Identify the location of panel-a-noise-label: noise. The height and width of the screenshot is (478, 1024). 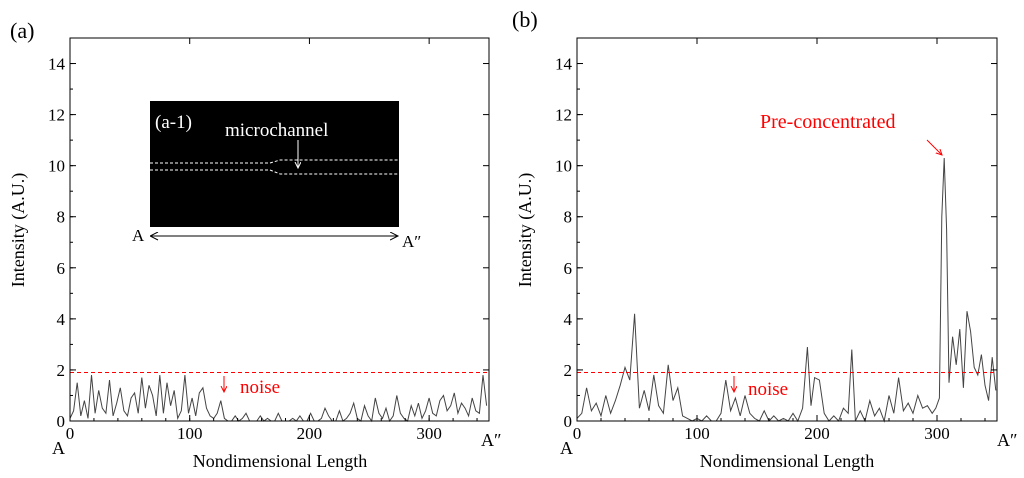
(260, 387).